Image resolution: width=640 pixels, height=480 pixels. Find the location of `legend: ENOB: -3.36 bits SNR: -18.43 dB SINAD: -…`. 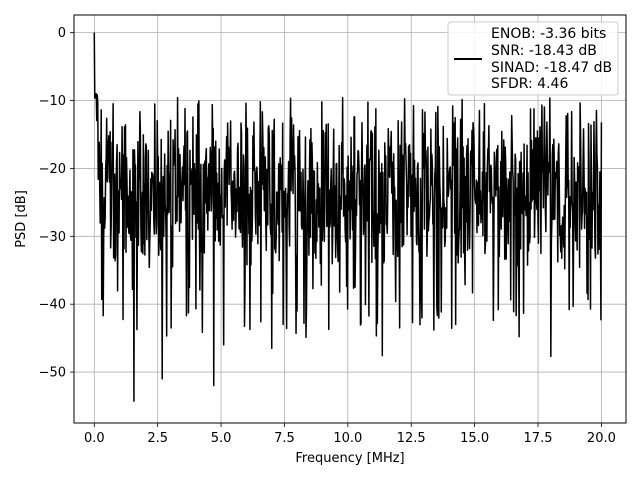

legend: ENOB: -3.36 bits SNR: -18.43 dB SINAD: -… is located at coordinates (533, 58).